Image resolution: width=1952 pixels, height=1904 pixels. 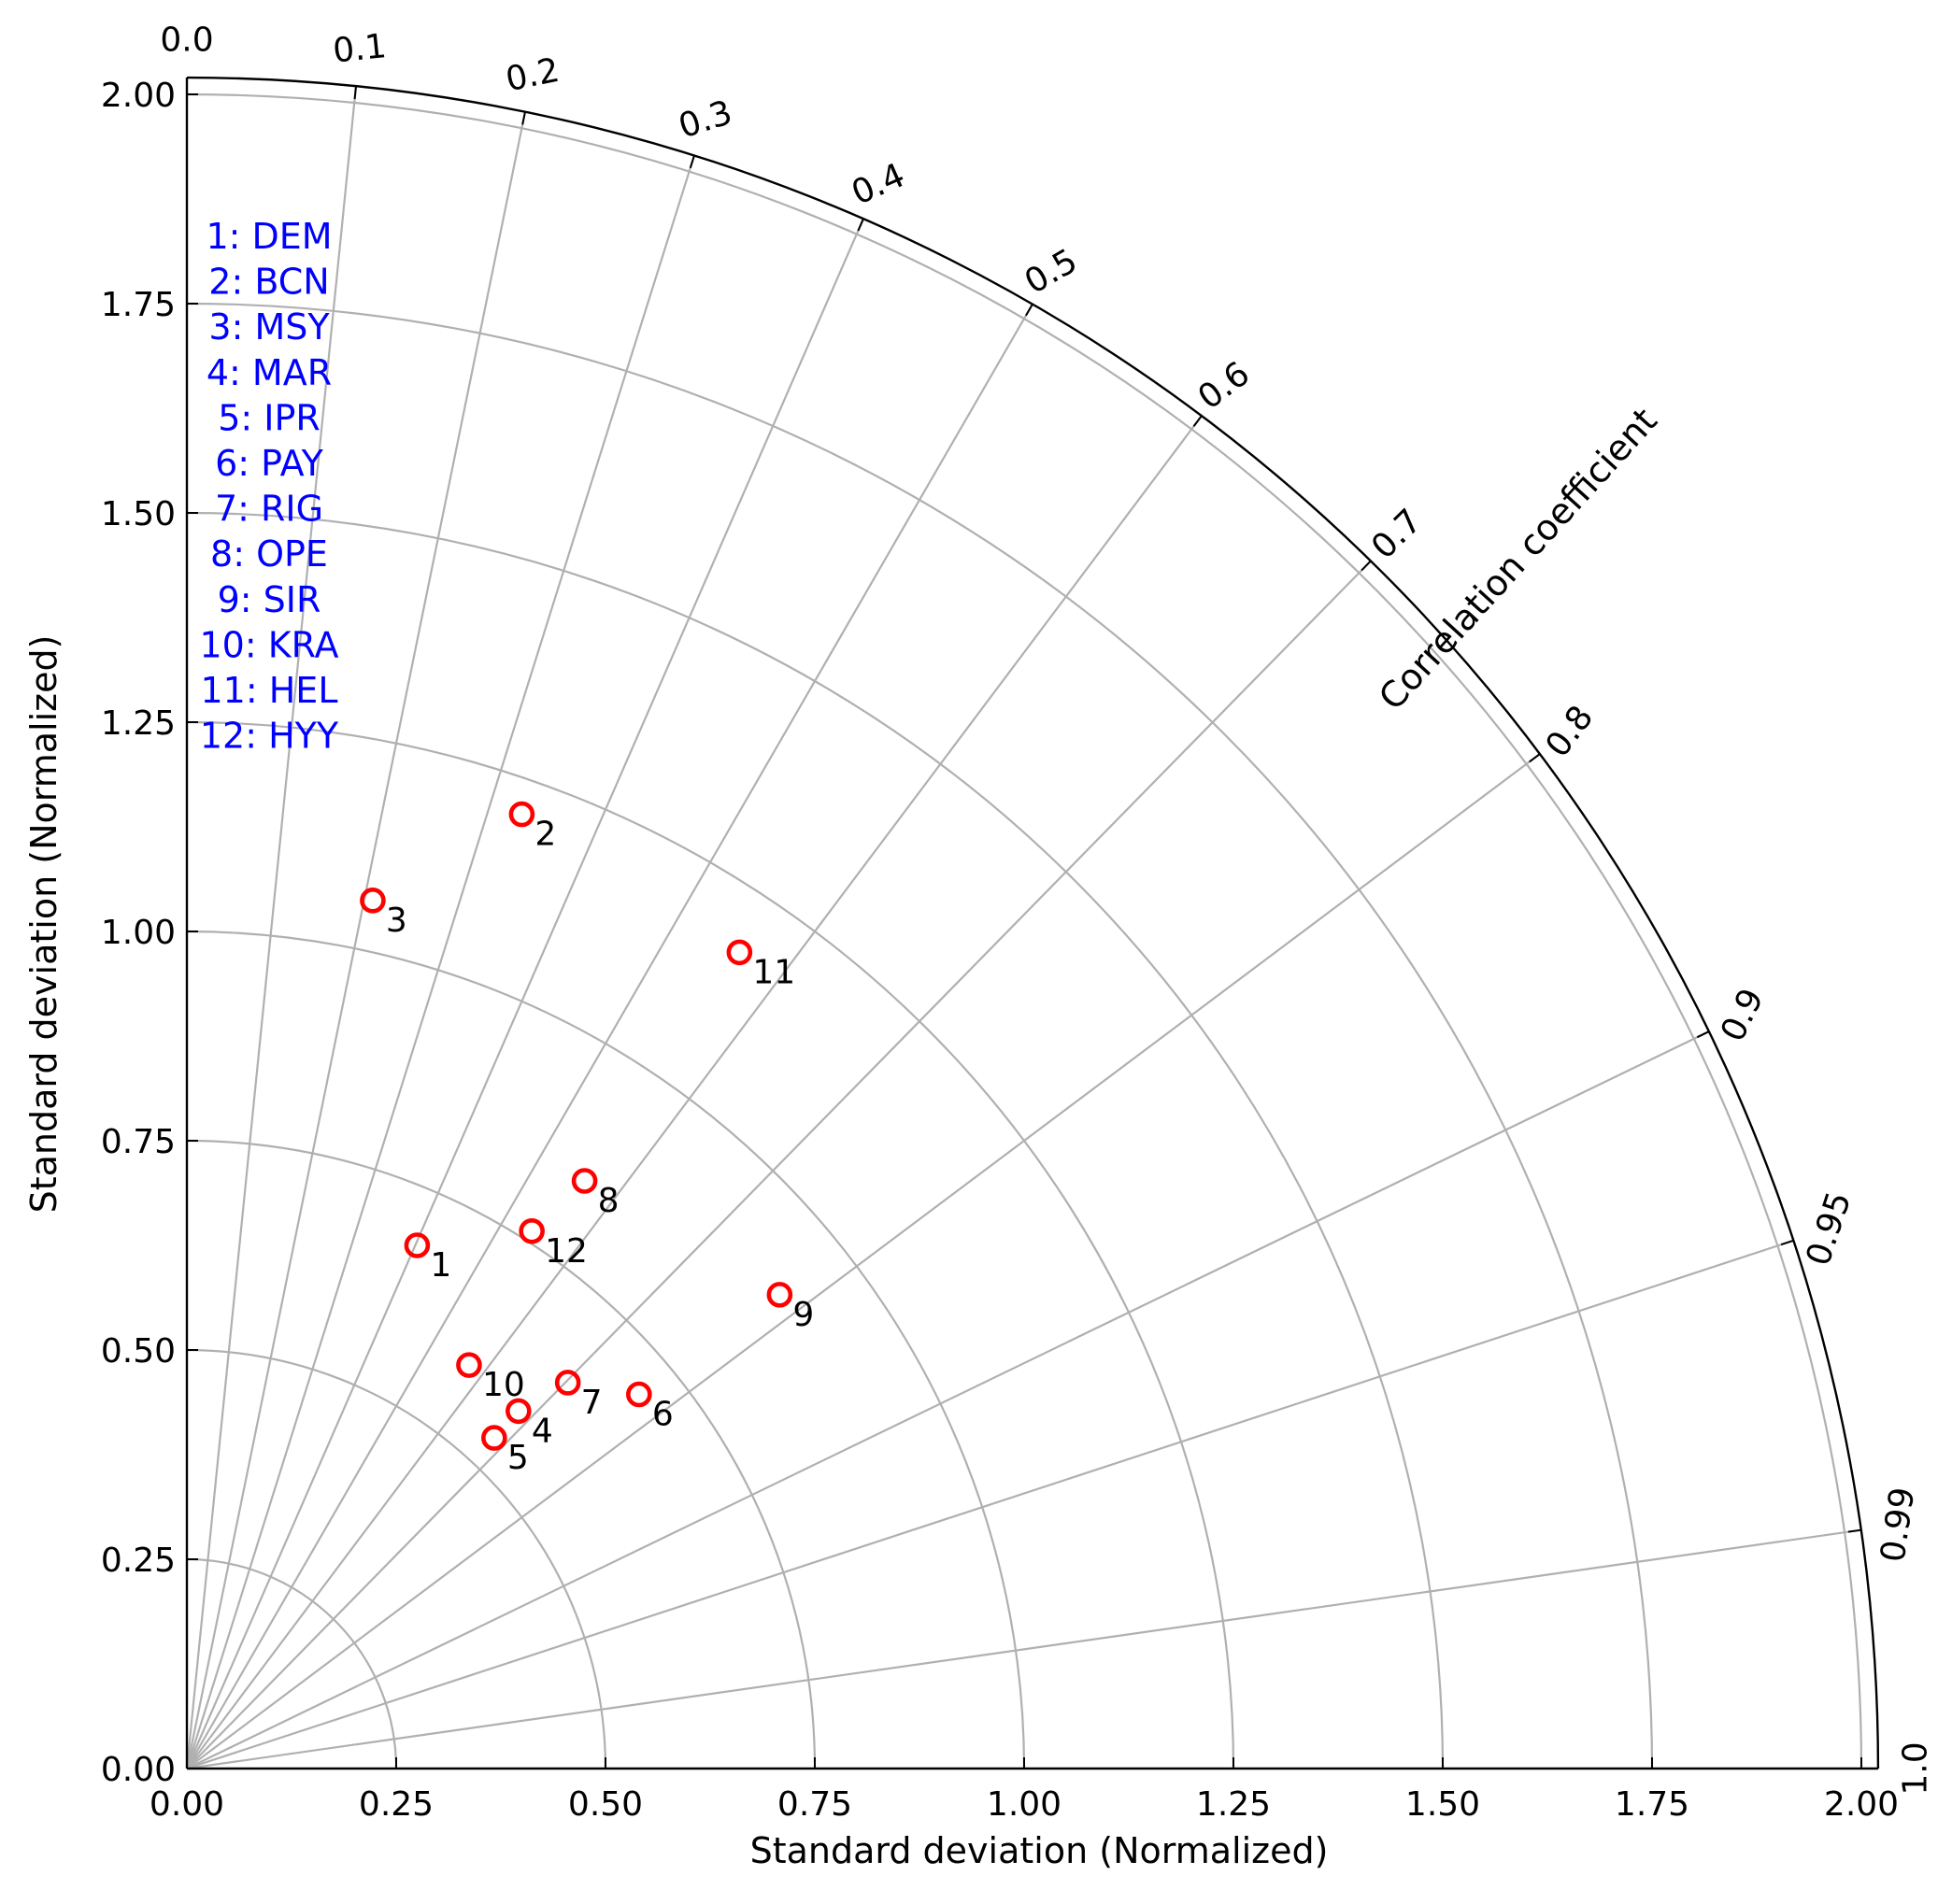 I want to click on corr-tick-label: 0.2, so click(x=533, y=75).